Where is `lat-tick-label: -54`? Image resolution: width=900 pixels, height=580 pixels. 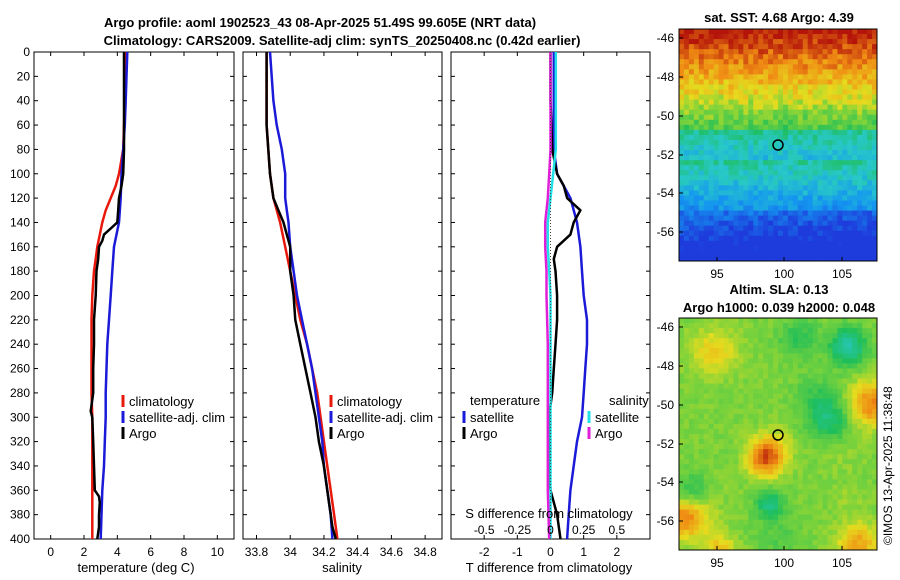 lat-tick-label: -54 is located at coordinates (666, 193).